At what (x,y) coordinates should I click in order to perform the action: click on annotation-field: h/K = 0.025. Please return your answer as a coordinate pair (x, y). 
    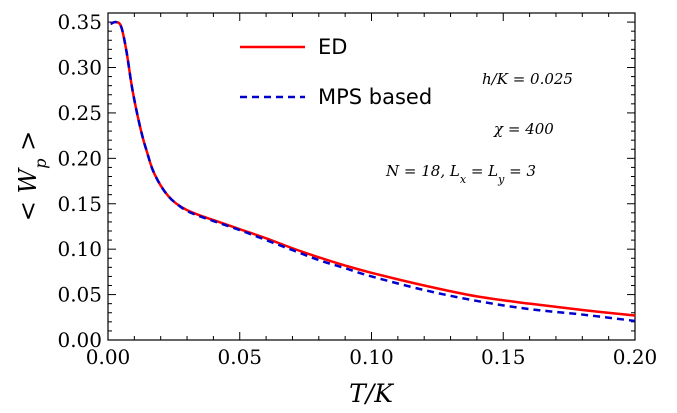
    Looking at the image, I should click on (527, 79).